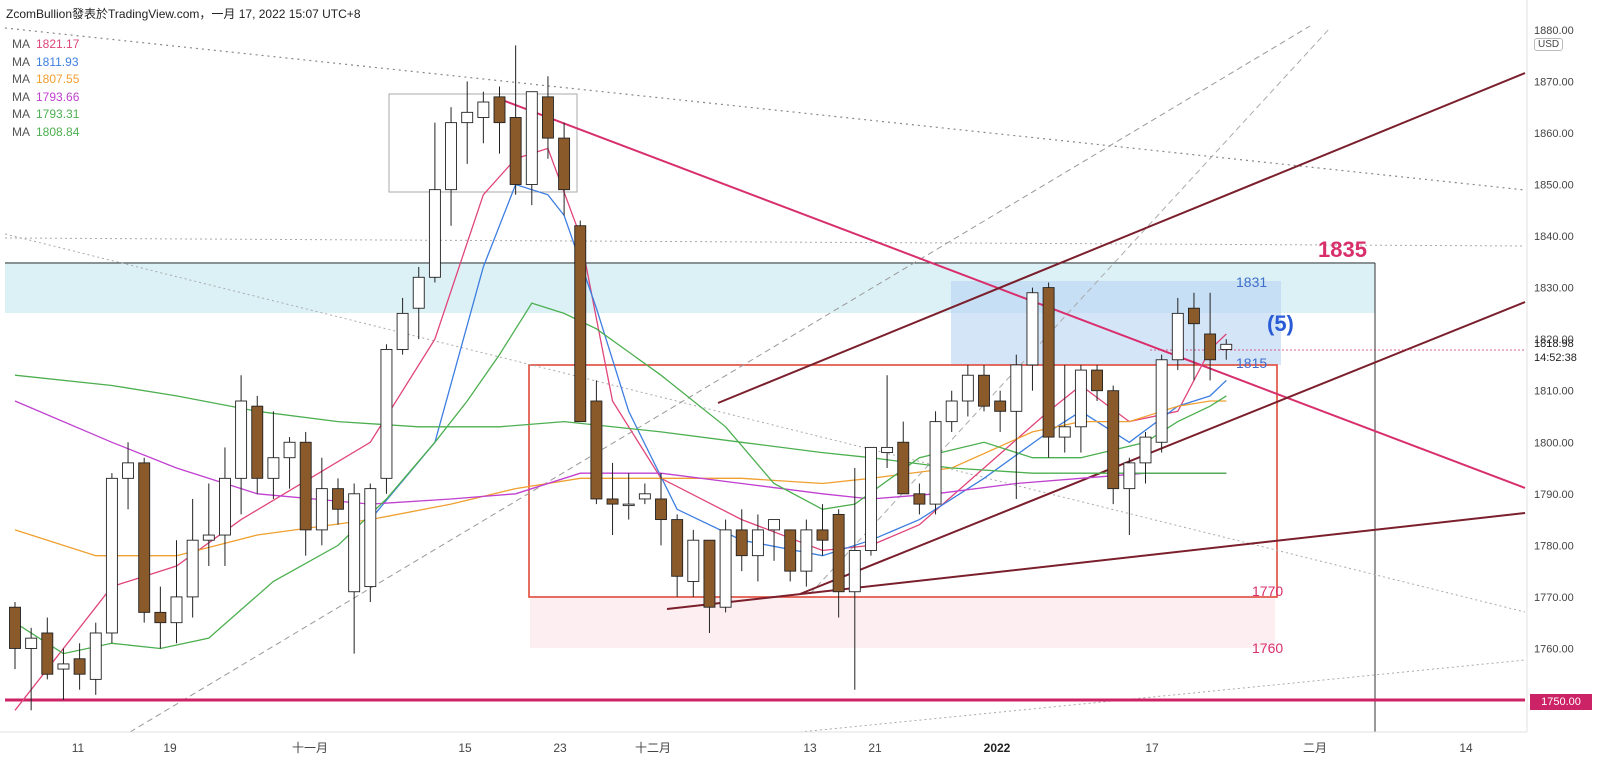 The height and width of the screenshot is (766, 1600). Describe the element at coordinates (45, 115) in the screenshot. I see `ma-legend-row: MA 1793.31` at that location.